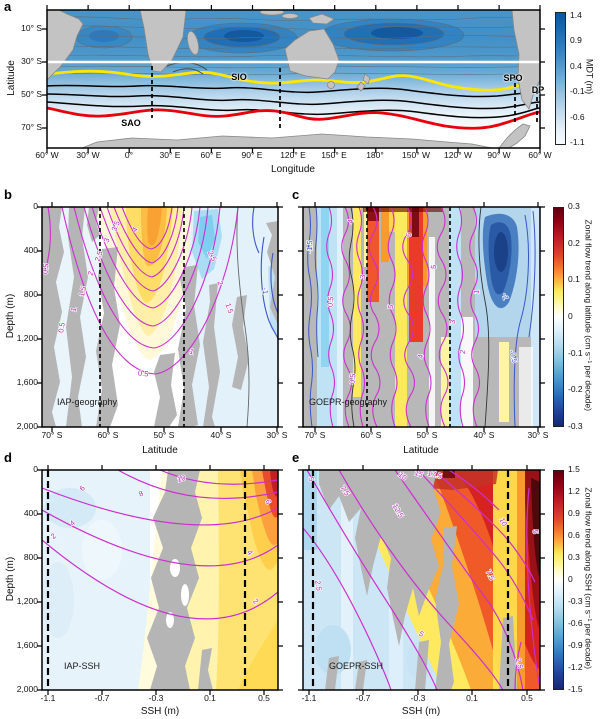  I want to click on a-xtick: 30° W, so click(88, 155).